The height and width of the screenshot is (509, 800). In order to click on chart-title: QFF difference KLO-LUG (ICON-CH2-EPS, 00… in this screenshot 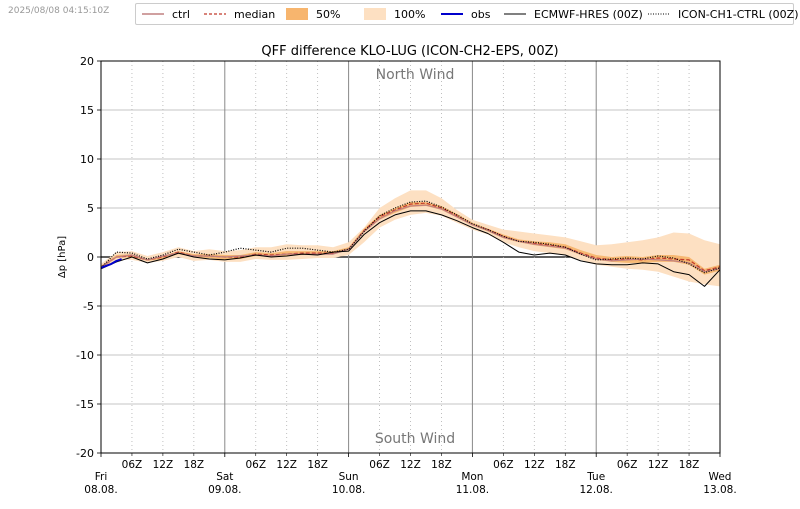, I will do `click(409, 51)`.